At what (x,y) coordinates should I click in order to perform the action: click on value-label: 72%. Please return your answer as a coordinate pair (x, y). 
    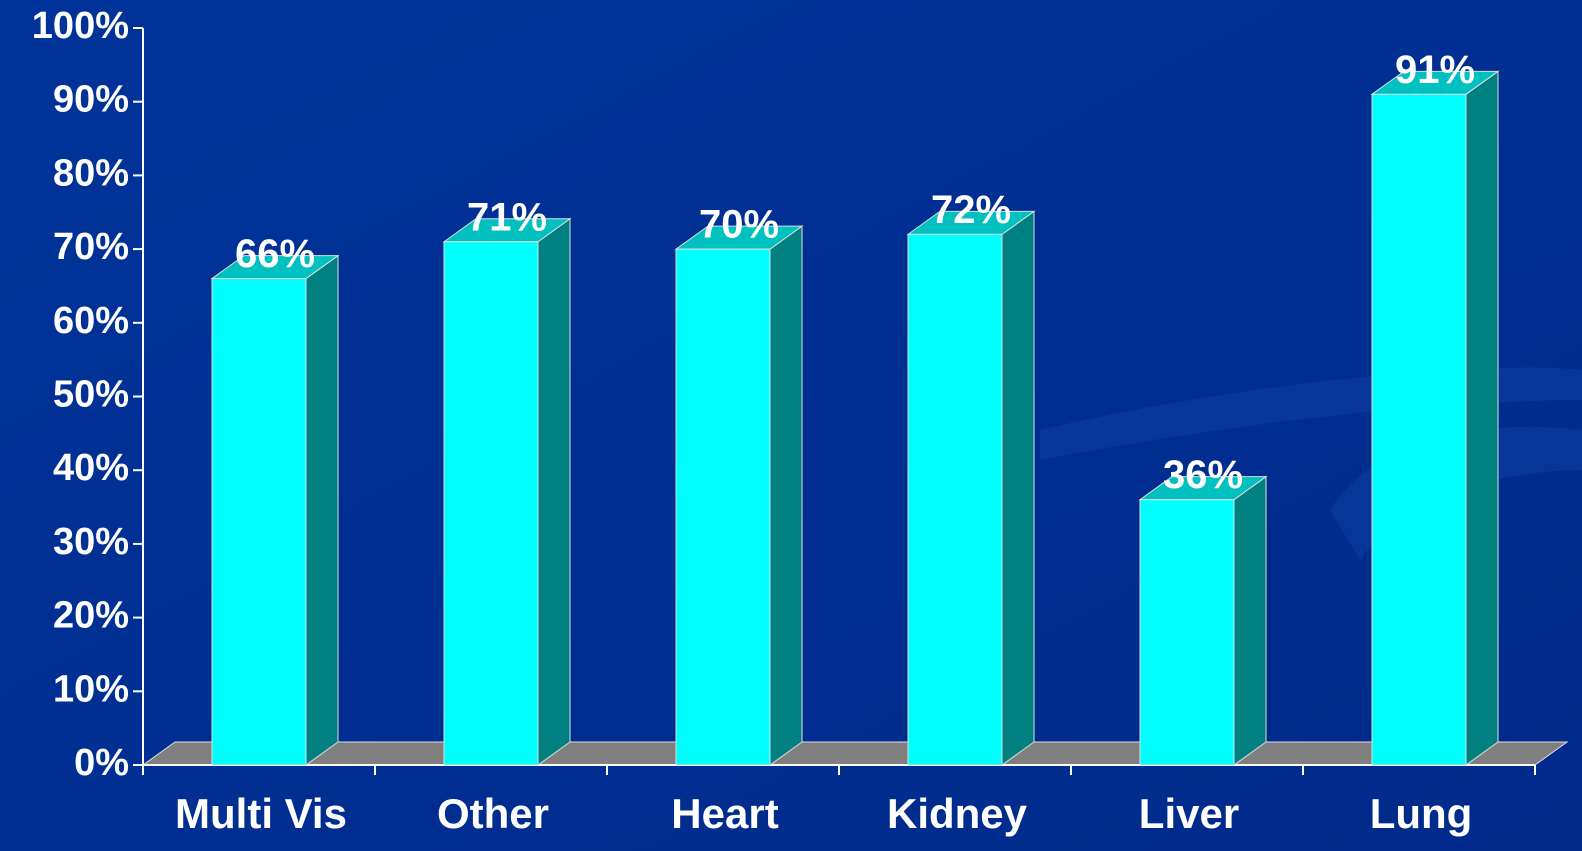
    Looking at the image, I should click on (971, 210).